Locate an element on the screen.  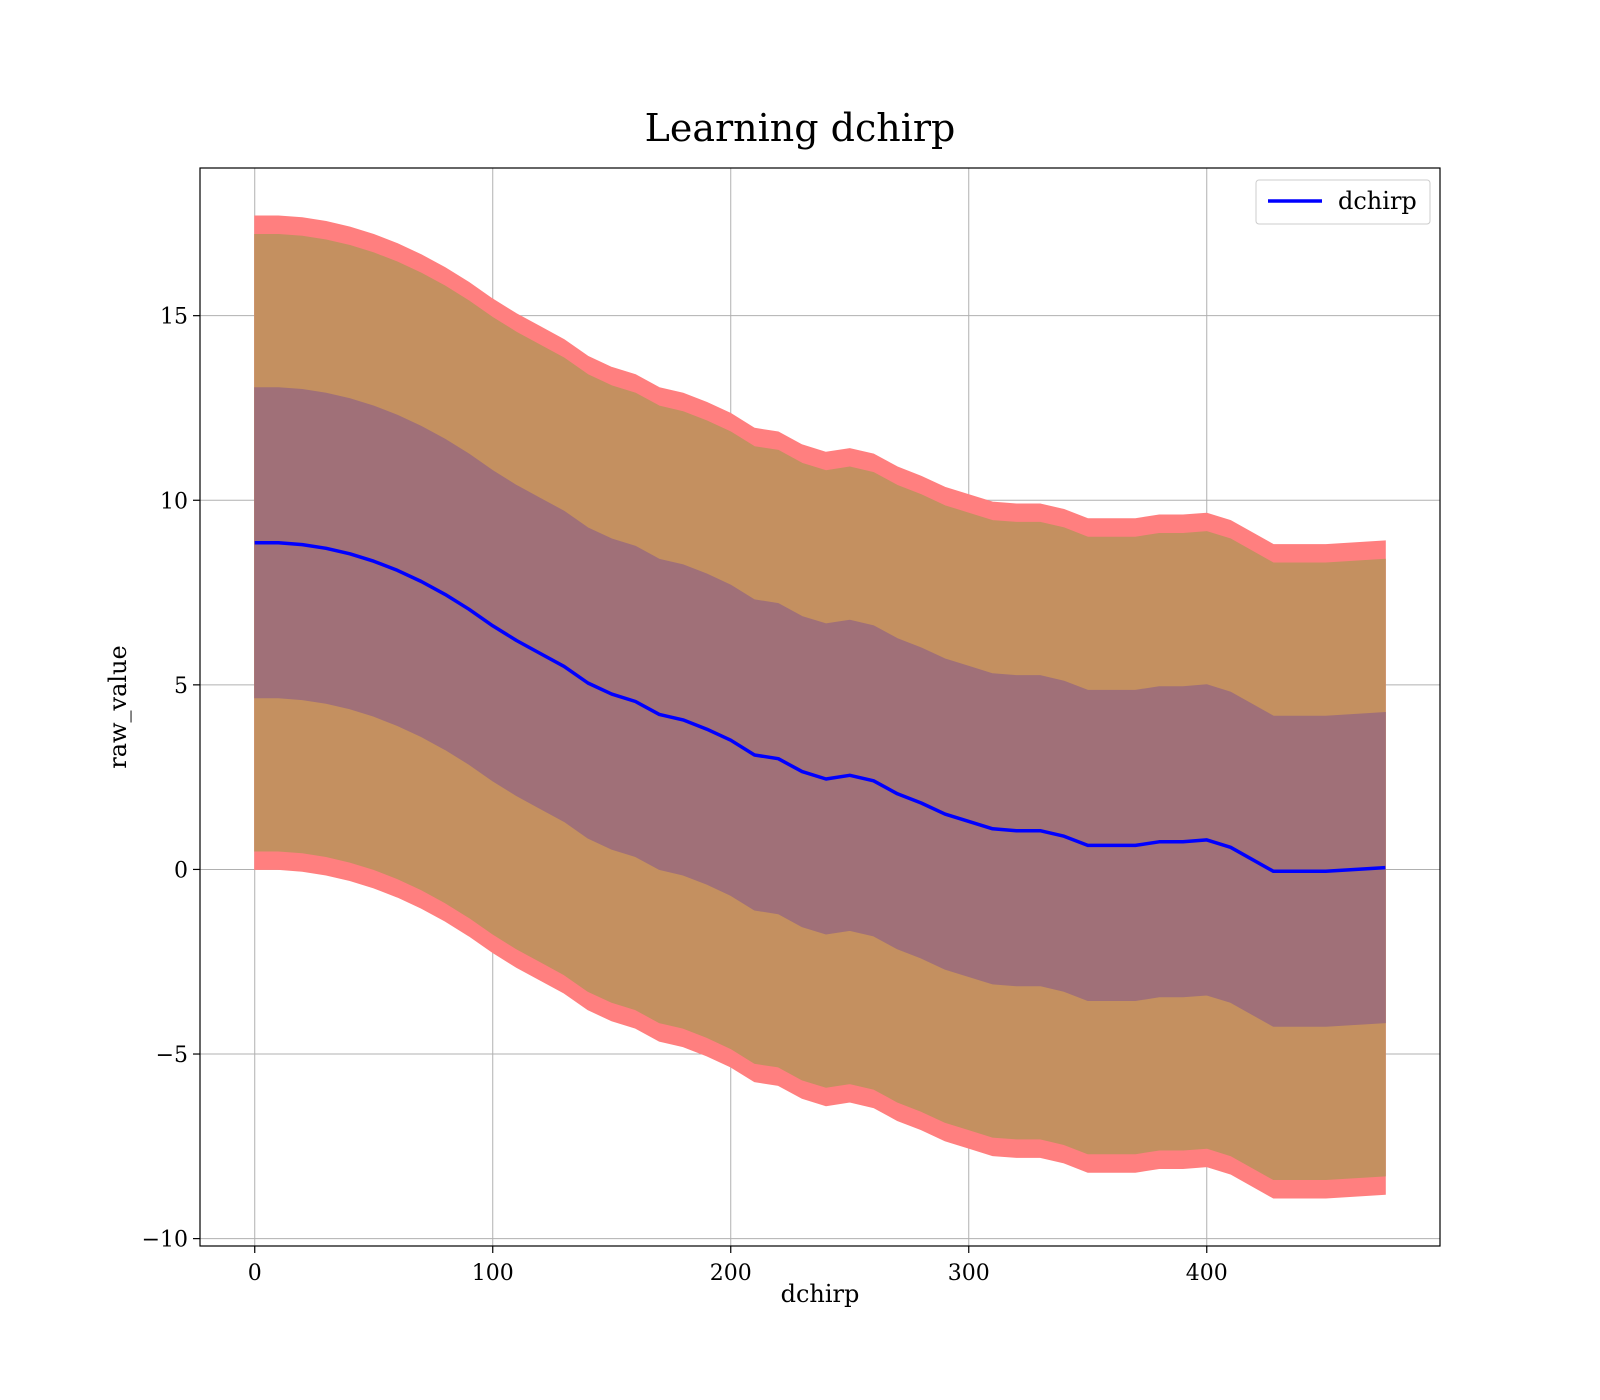
y-tick-label: −10 is located at coordinates (165, 1240).